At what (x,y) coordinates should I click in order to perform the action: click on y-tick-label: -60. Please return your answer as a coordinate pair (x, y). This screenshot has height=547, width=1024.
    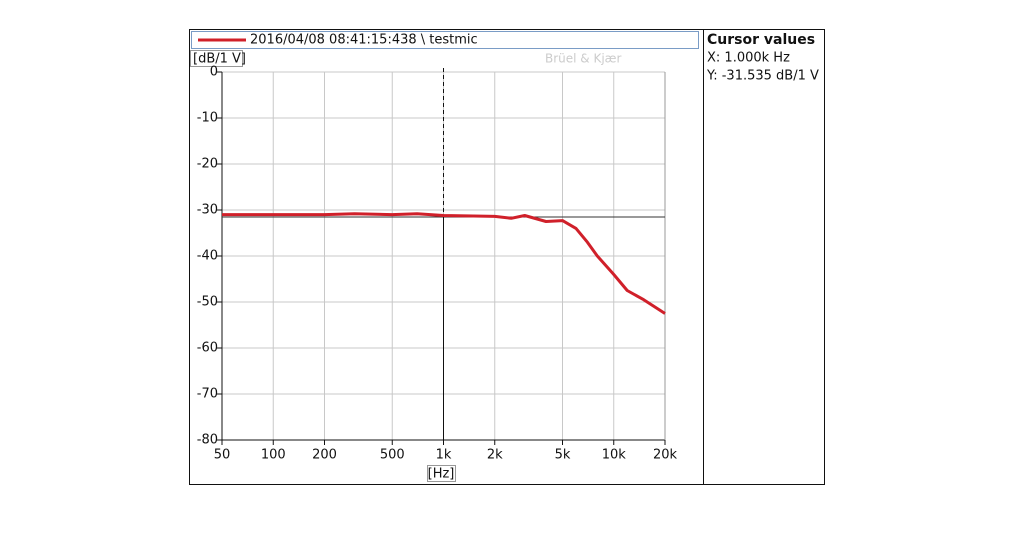
    Looking at the image, I should click on (207, 348).